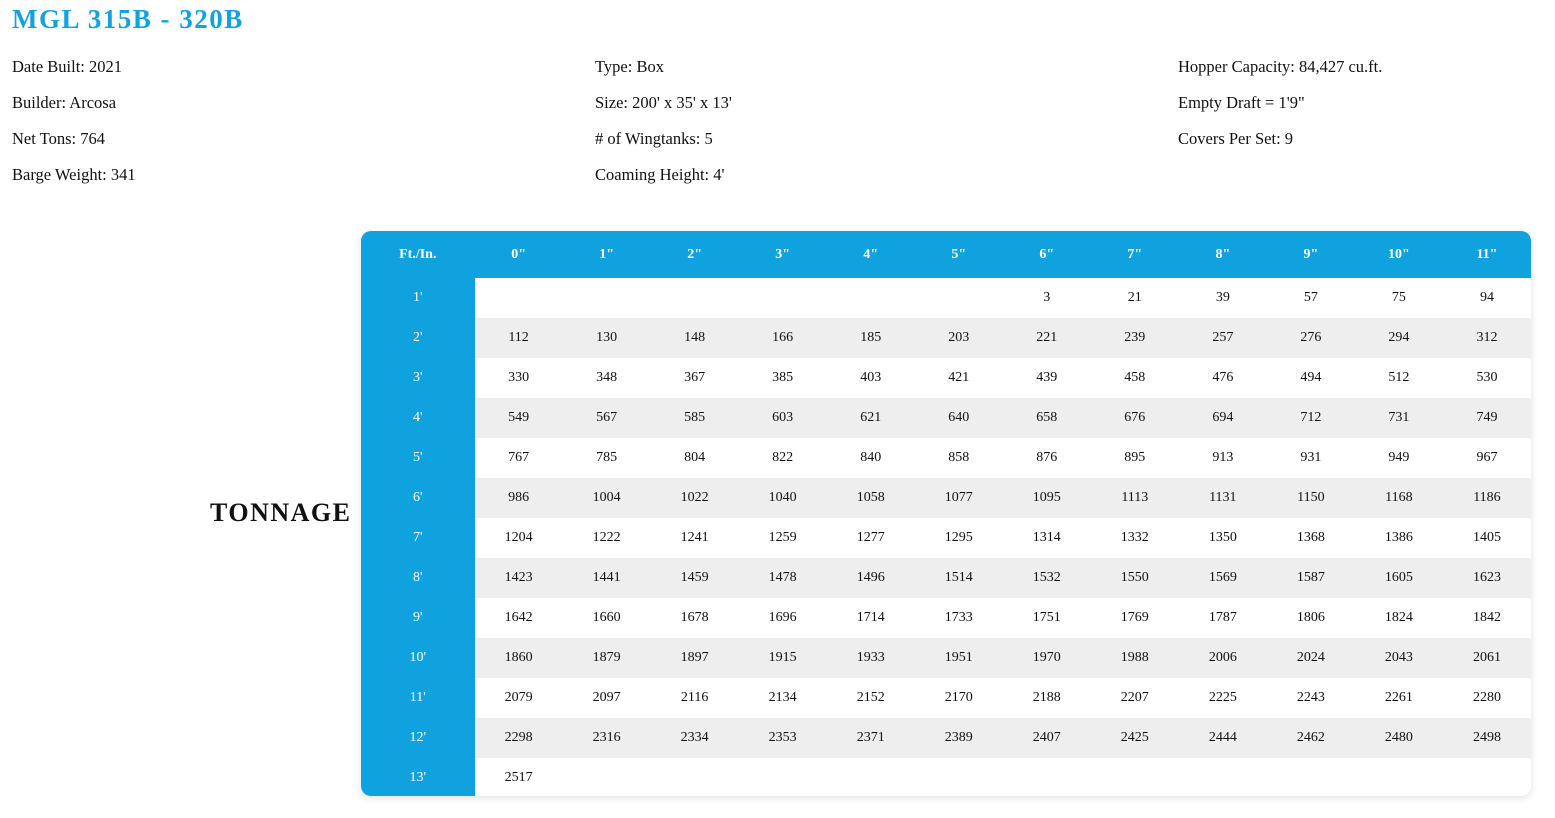  Describe the element at coordinates (1046, 658) in the screenshot. I see `tonnage-cell: 1970` at that location.